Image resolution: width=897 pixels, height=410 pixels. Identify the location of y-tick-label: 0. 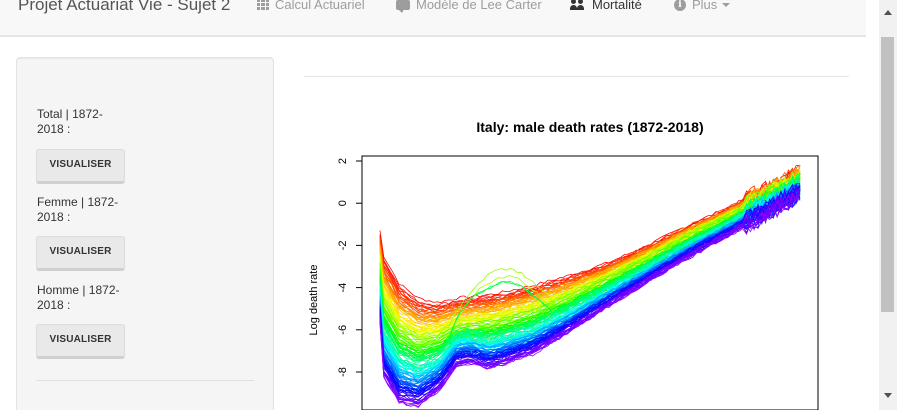
(343, 203).